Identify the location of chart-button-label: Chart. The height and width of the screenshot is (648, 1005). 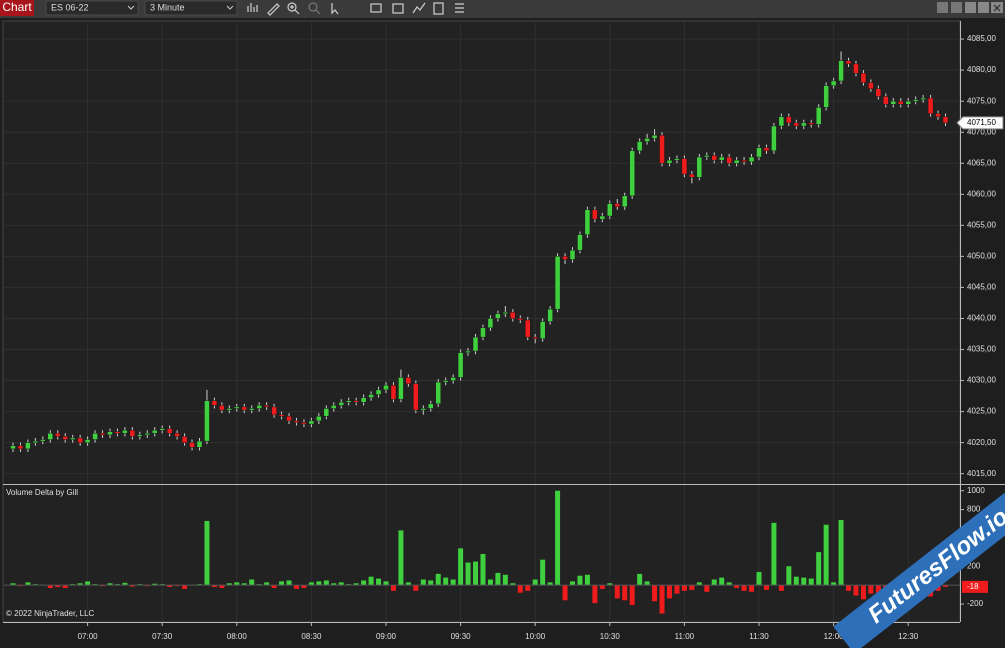
(17, 7).